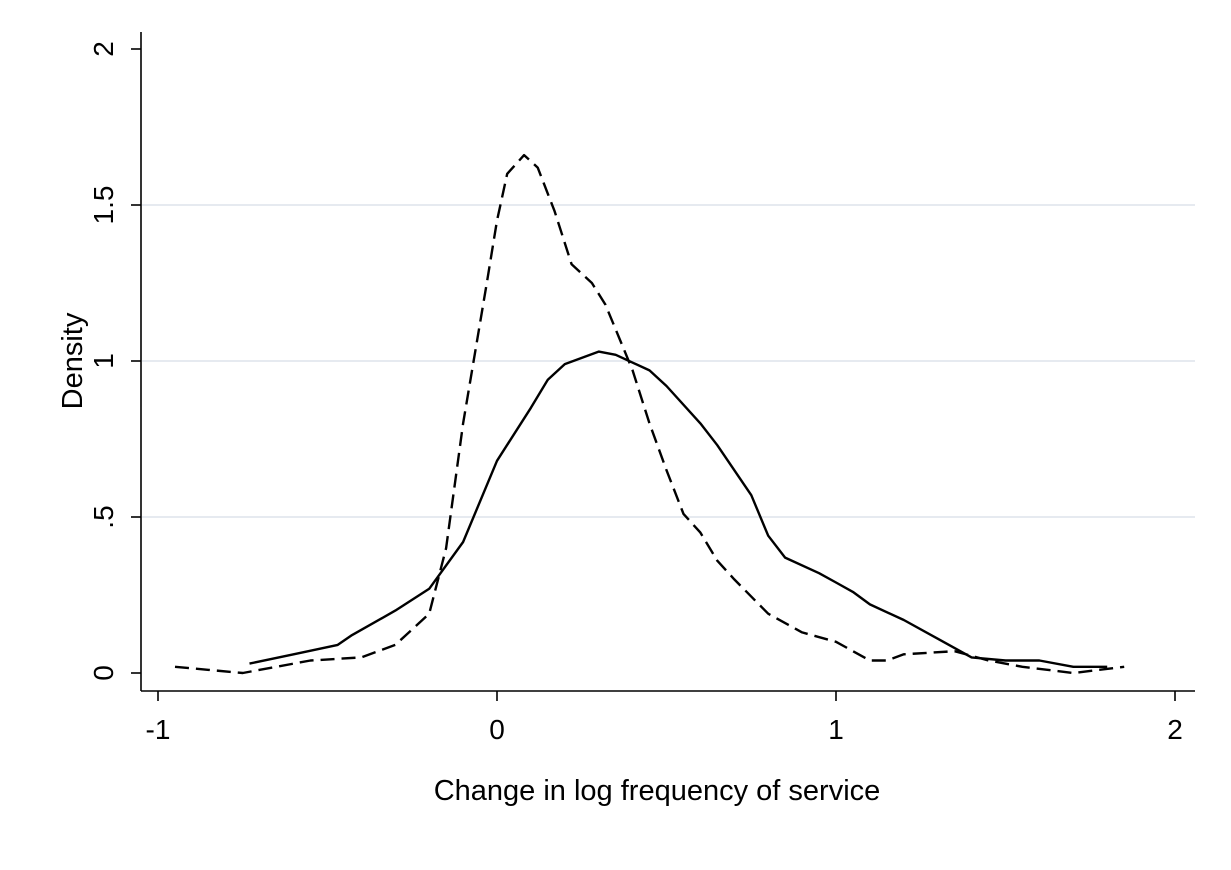  What do you see at coordinates (158, 729) in the screenshot?
I see `x-tick-label: -1` at bounding box center [158, 729].